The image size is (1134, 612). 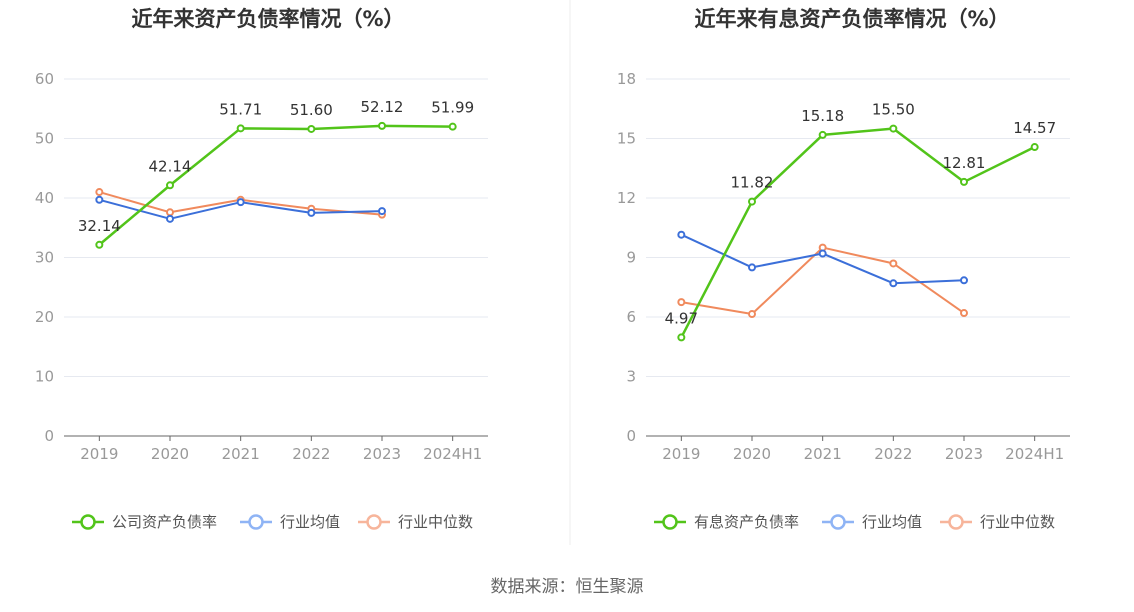 What do you see at coordinates (631, 377) in the screenshot?
I see `y-tick-label: 3` at bounding box center [631, 377].